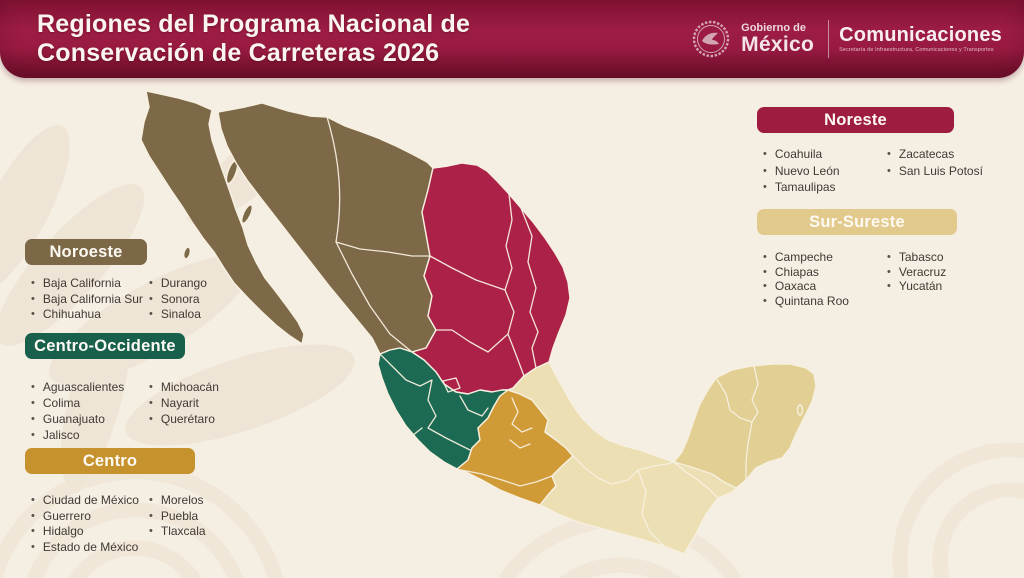  I want to click on state-item: Nayarit, so click(181, 403).